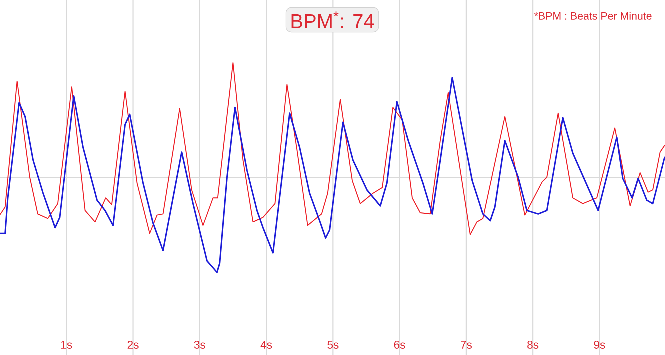 The width and height of the screenshot is (665, 355). I want to click on x-tick-label: 6s, so click(400, 344).